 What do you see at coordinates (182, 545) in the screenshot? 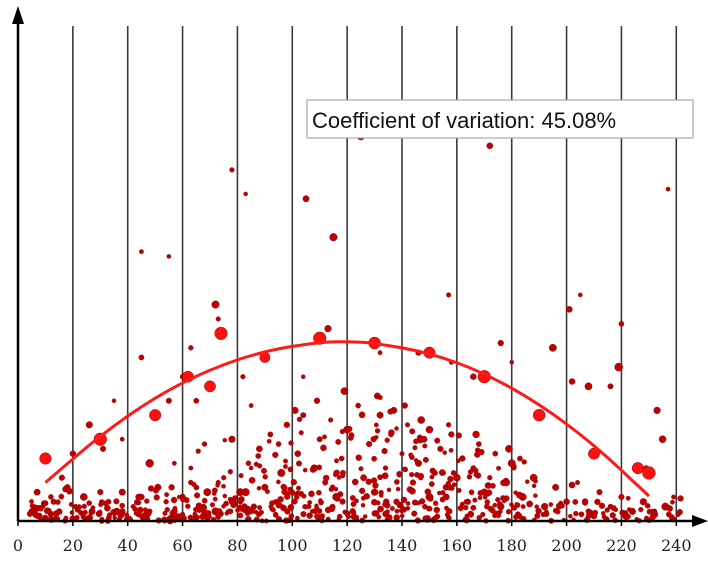
I see `x-tick-label-60: 60` at bounding box center [182, 545].